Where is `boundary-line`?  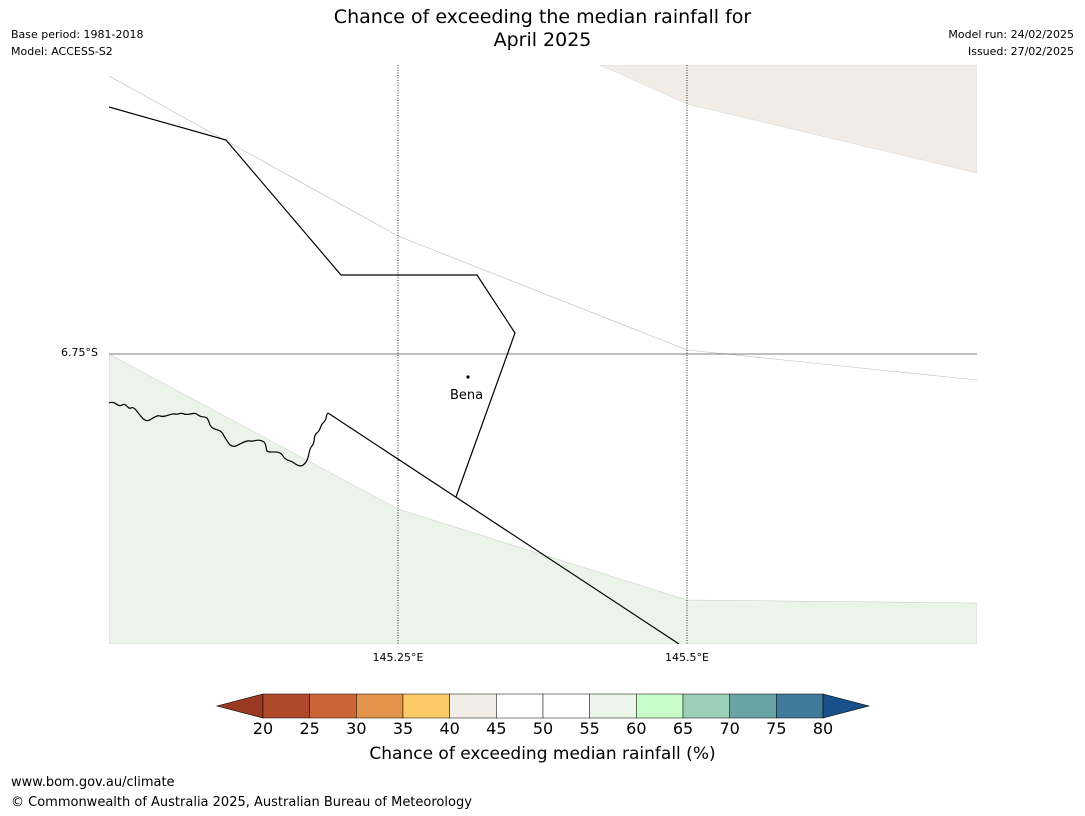 boundary-line is located at coordinates (503, 528).